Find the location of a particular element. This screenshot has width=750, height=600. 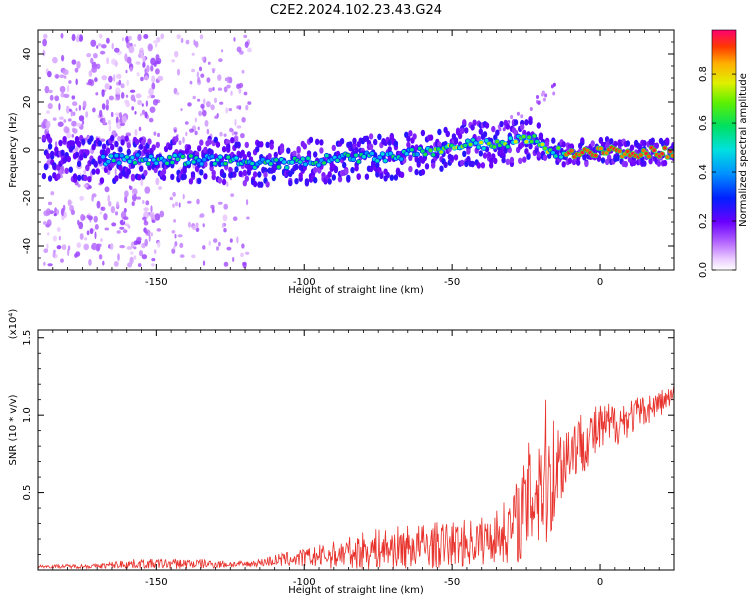

y-tick-label: 1.5 is located at coordinates (27, 338).